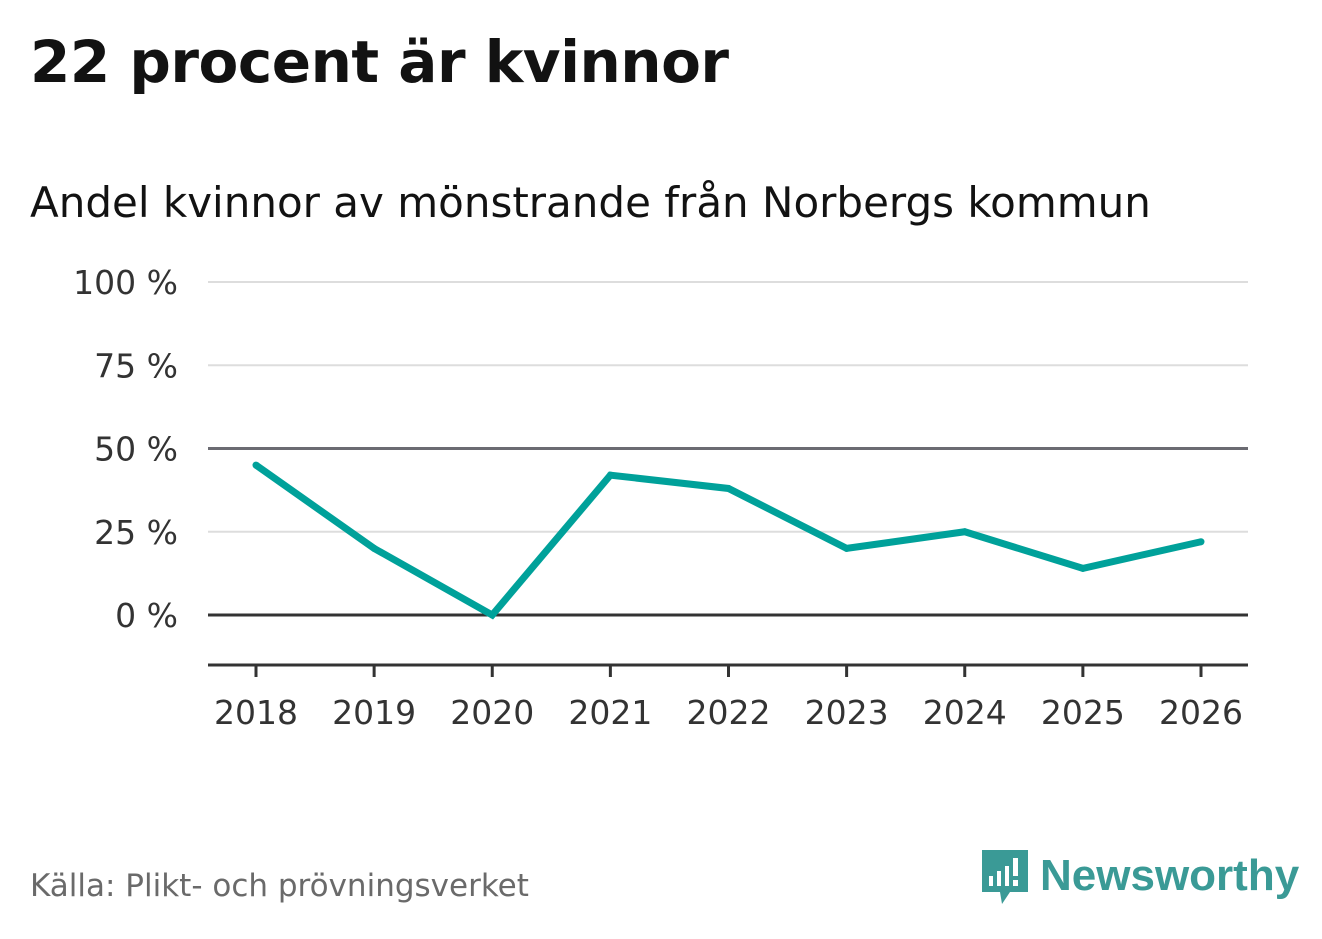 The height and width of the screenshot is (939, 1322). I want to click on x-tick-label: 2025, so click(1083, 712).